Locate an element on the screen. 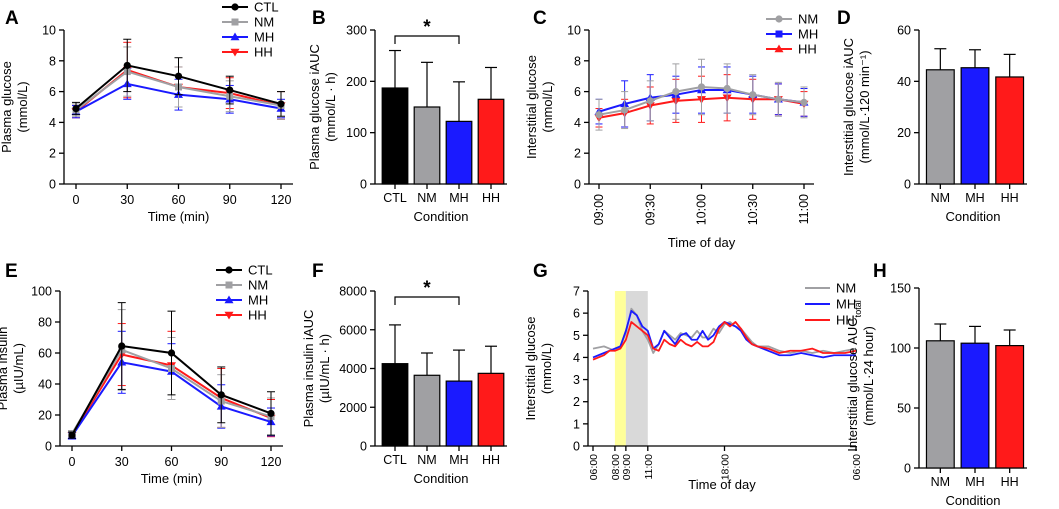 The height and width of the screenshot is (509, 1059). y-axis-label-line: Plasma glucose is located at coordinates (7, 107).